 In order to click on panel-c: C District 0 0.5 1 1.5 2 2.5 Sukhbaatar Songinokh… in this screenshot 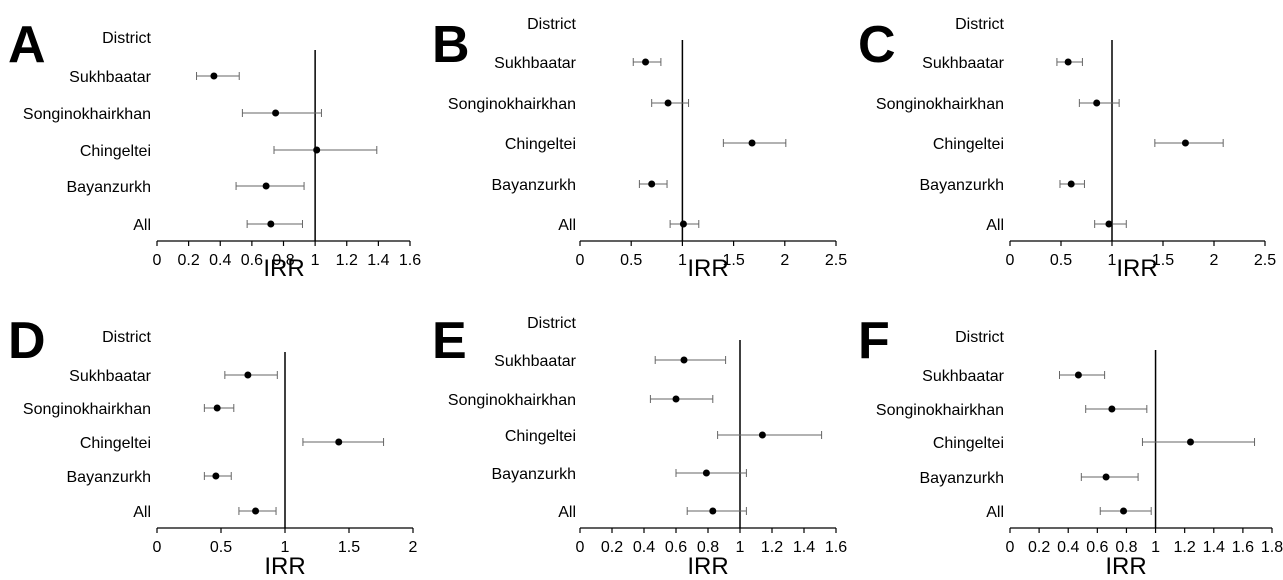, I will do `click(1067, 149)`.